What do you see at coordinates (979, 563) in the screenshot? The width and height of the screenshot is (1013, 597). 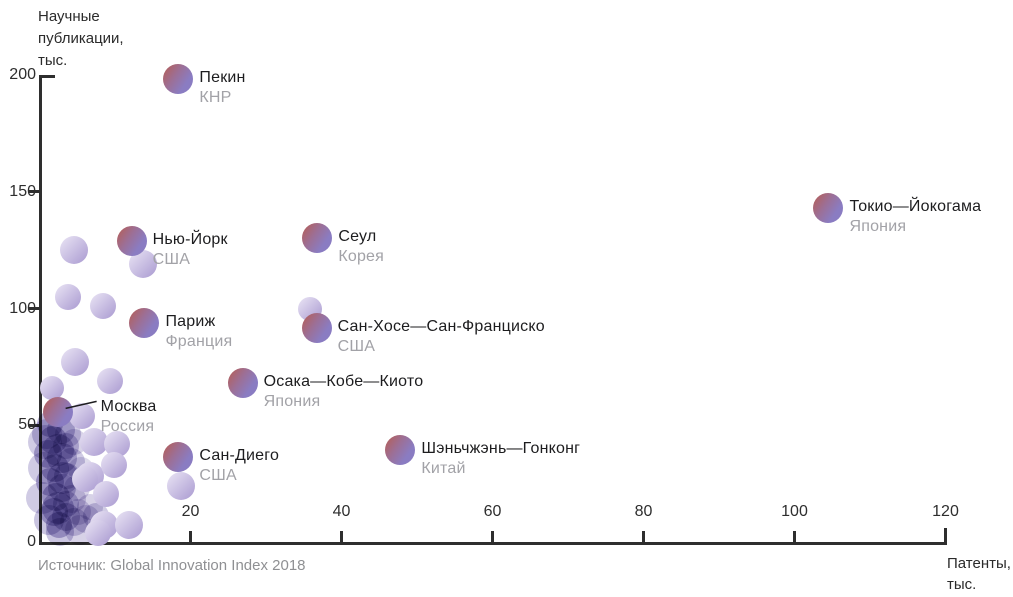 I see `x-axis-title-line1: Патенты,` at bounding box center [979, 563].